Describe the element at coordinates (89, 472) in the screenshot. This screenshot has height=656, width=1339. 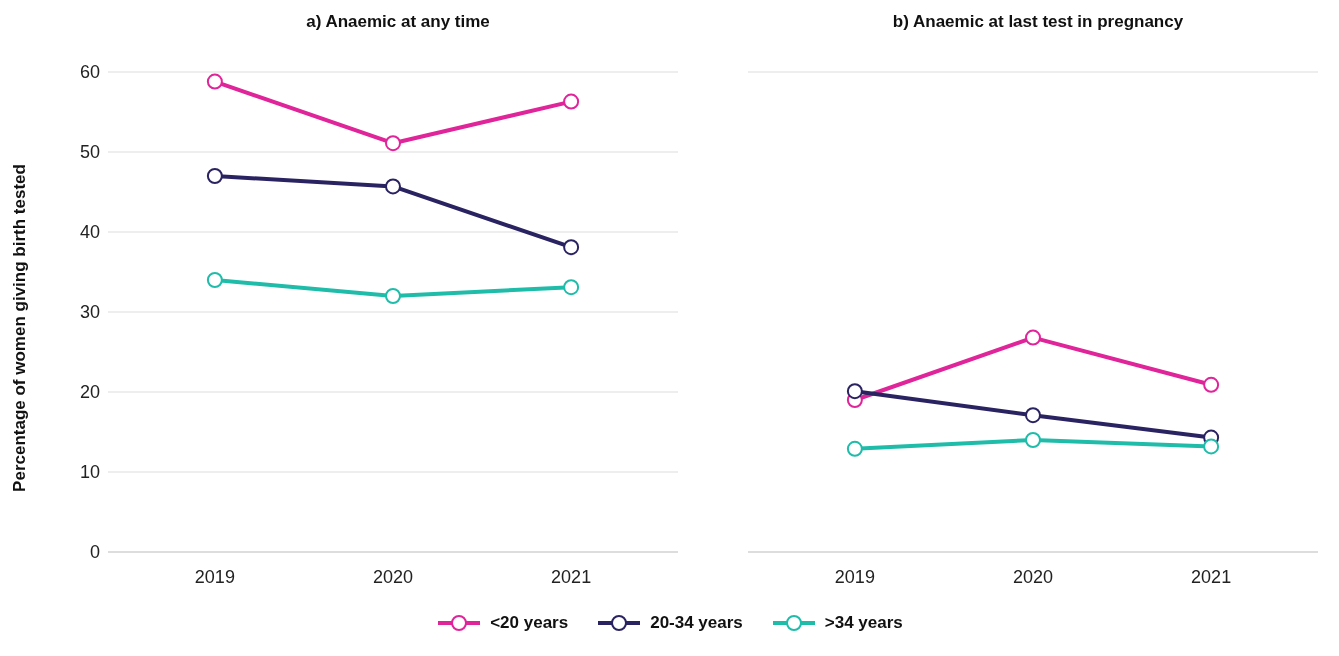
I see `y-tick-label: 10` at that location.